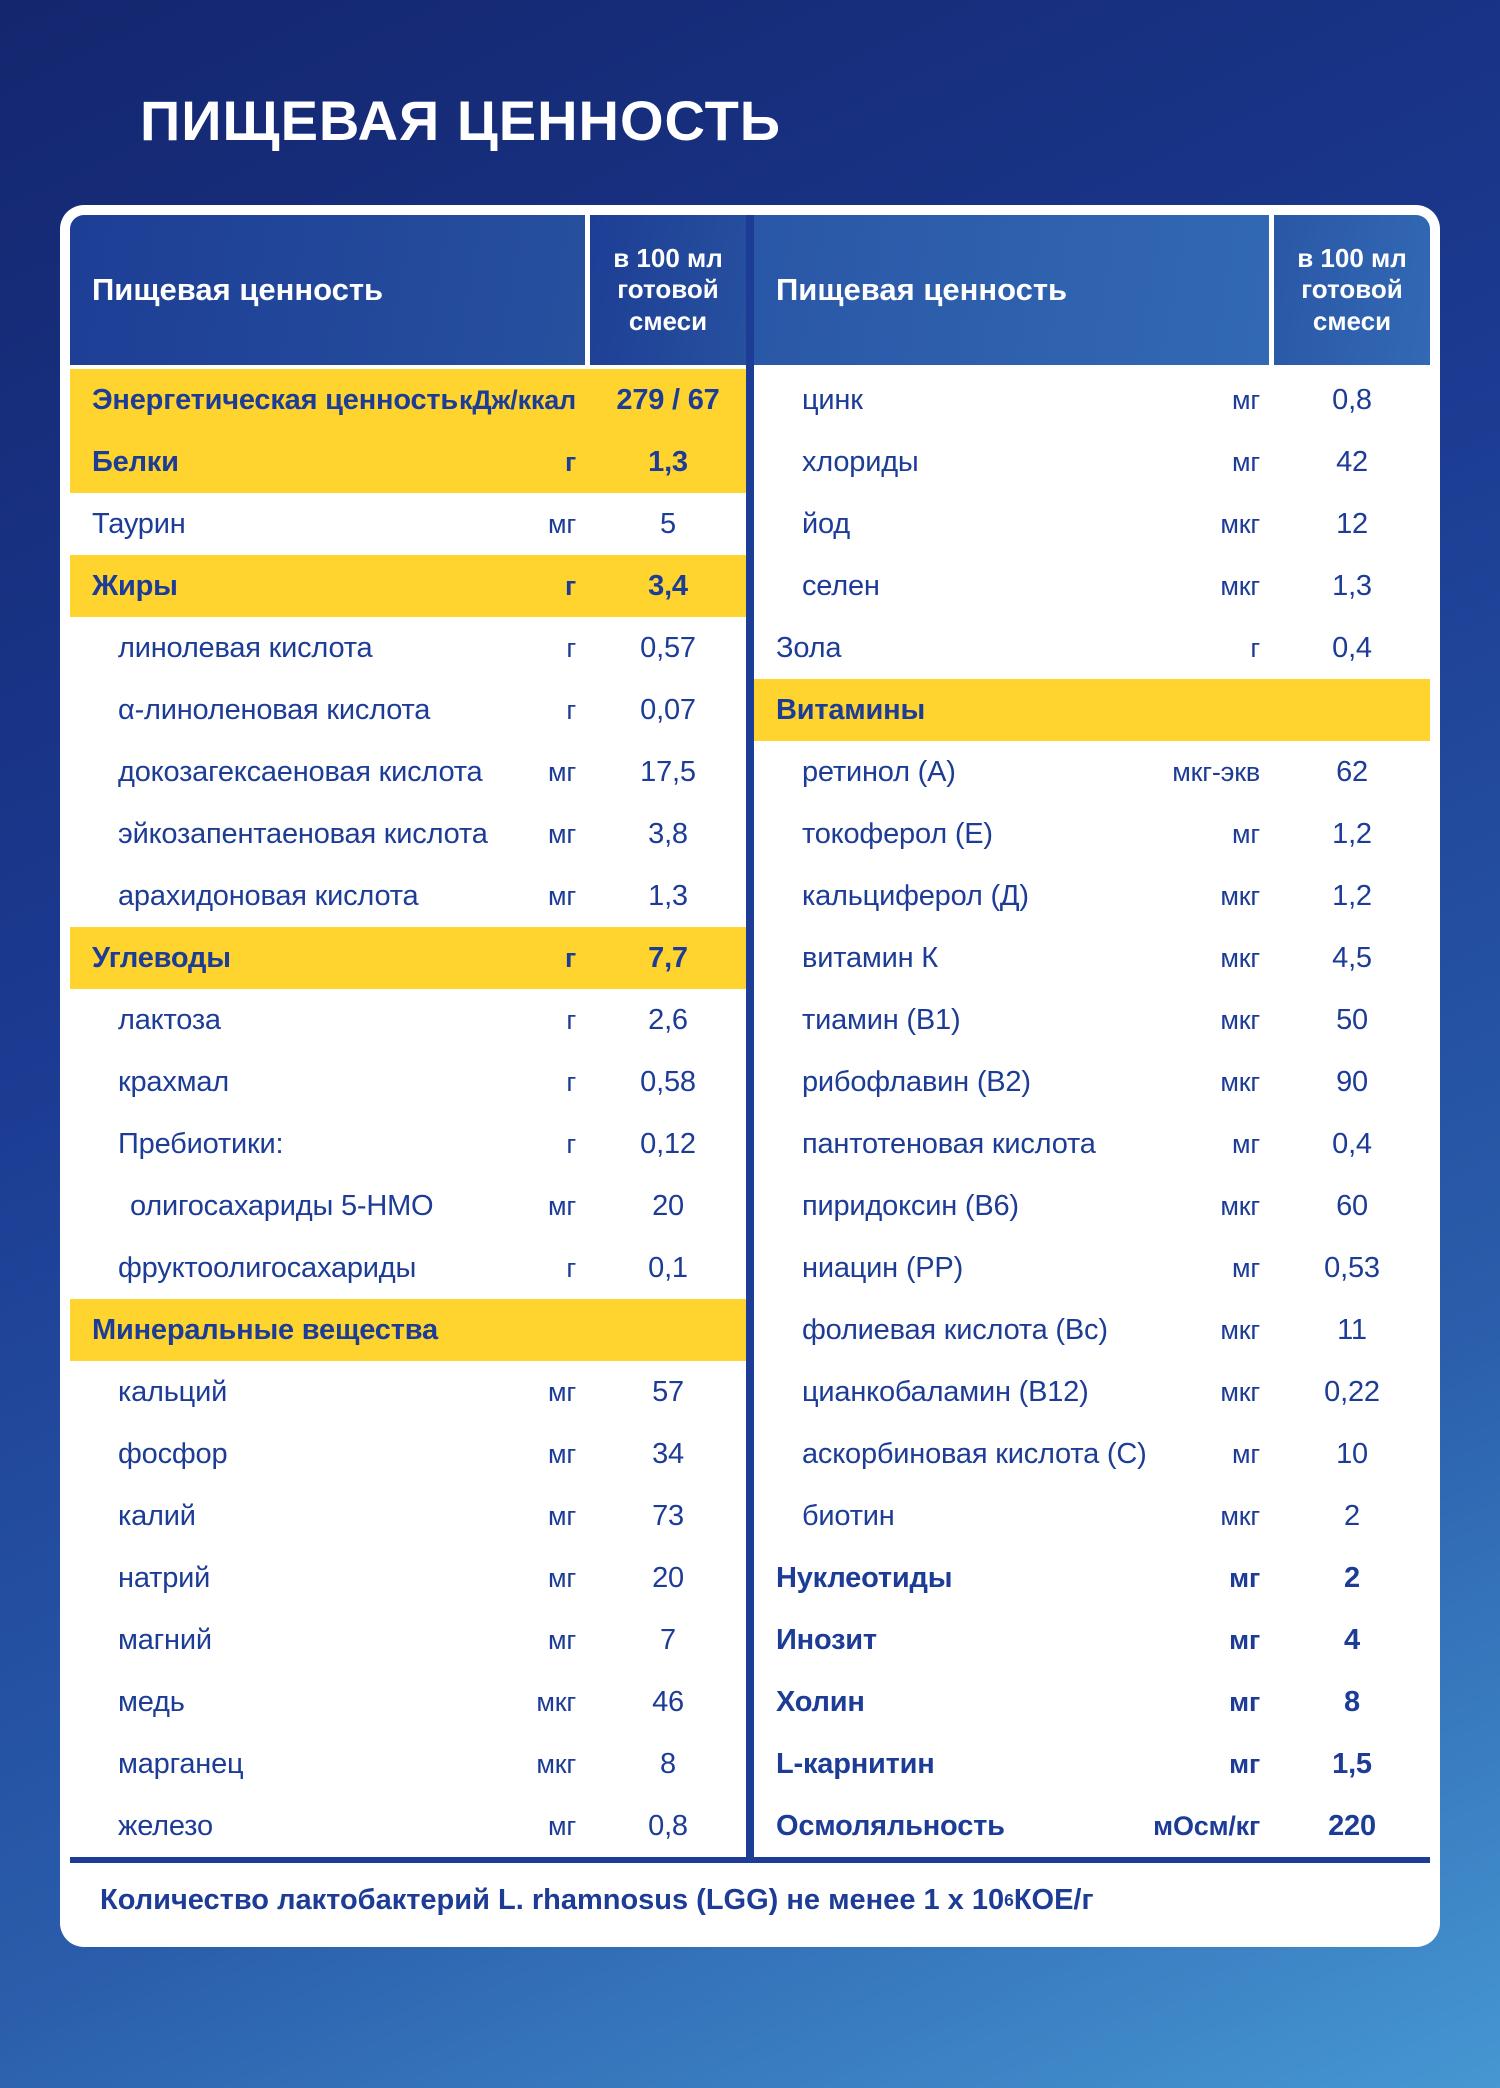  I want to click on table-row: пиридоксин (В6) мкг 60, so click(1092, 1206).